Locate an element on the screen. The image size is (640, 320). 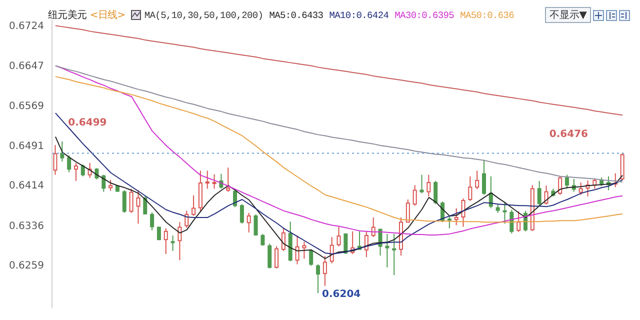
chart-subtitle: <日线> is located at coordinates (108, 15).